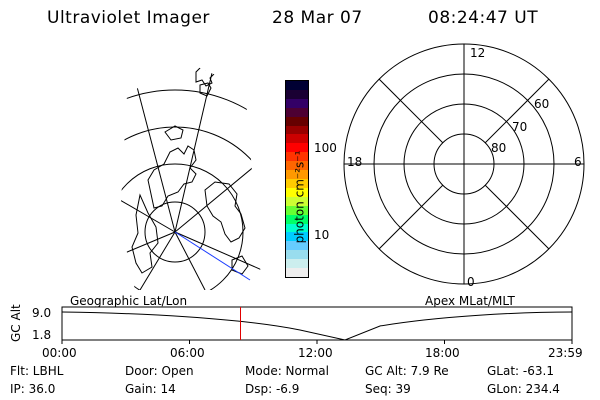 Image resolution: width=600 pixels, height=400 pixels. What do you see at coordinates (315, 353) in the screenshot?
I see `timeline-xtick-1200: 12:00` at bounding box center [315, 353].